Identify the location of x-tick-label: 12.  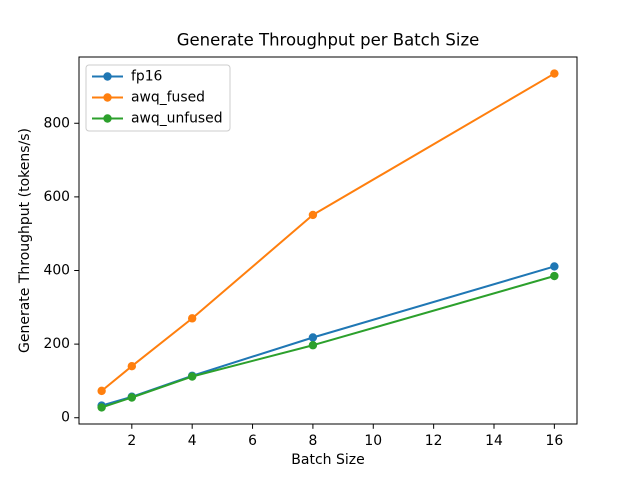
(434, 441).